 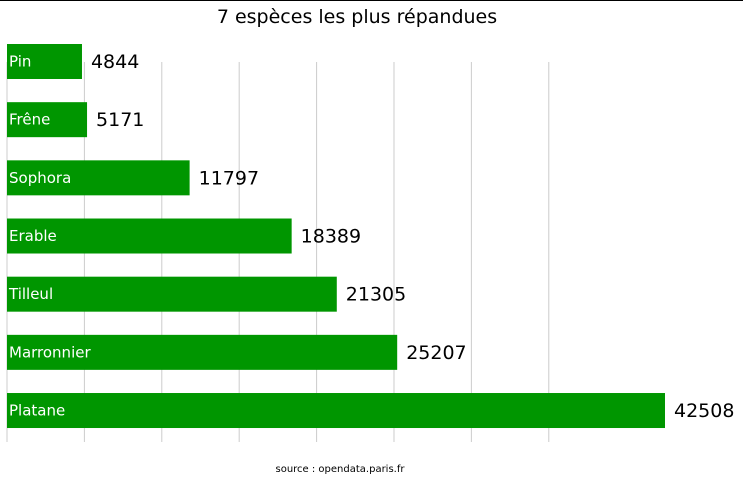 What do you see at coordinates (20, 62) in the screenshot?
I see `bar-category-label: Pin` at bounding box center [20, 62].